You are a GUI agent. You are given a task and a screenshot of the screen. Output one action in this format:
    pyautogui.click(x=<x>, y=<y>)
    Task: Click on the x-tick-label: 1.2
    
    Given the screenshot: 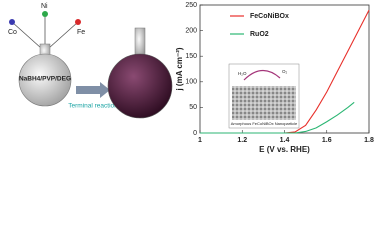 What is the action you would take?
    pyautogui.click(x=242, y=140)
    